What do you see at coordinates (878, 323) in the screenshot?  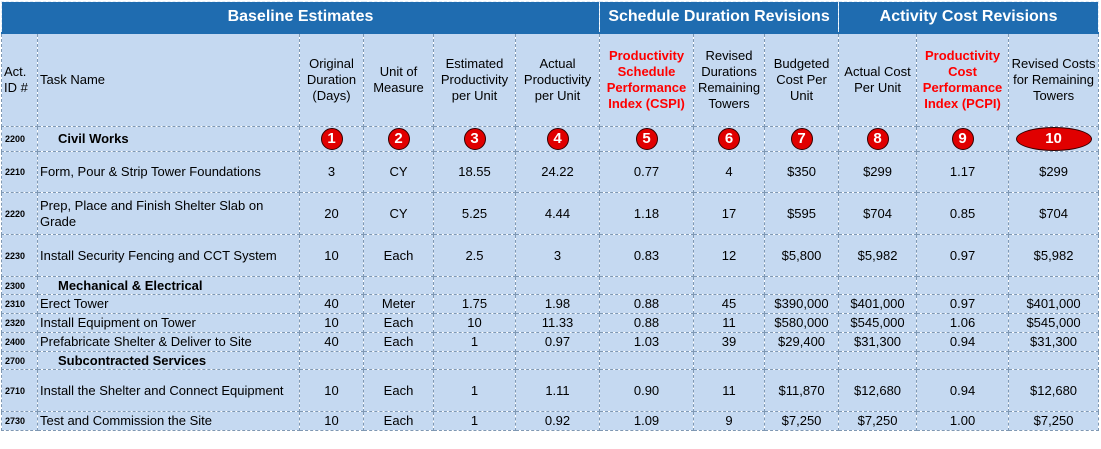 I see `actual-cost: $545,000` at bounding box center [878, 323].